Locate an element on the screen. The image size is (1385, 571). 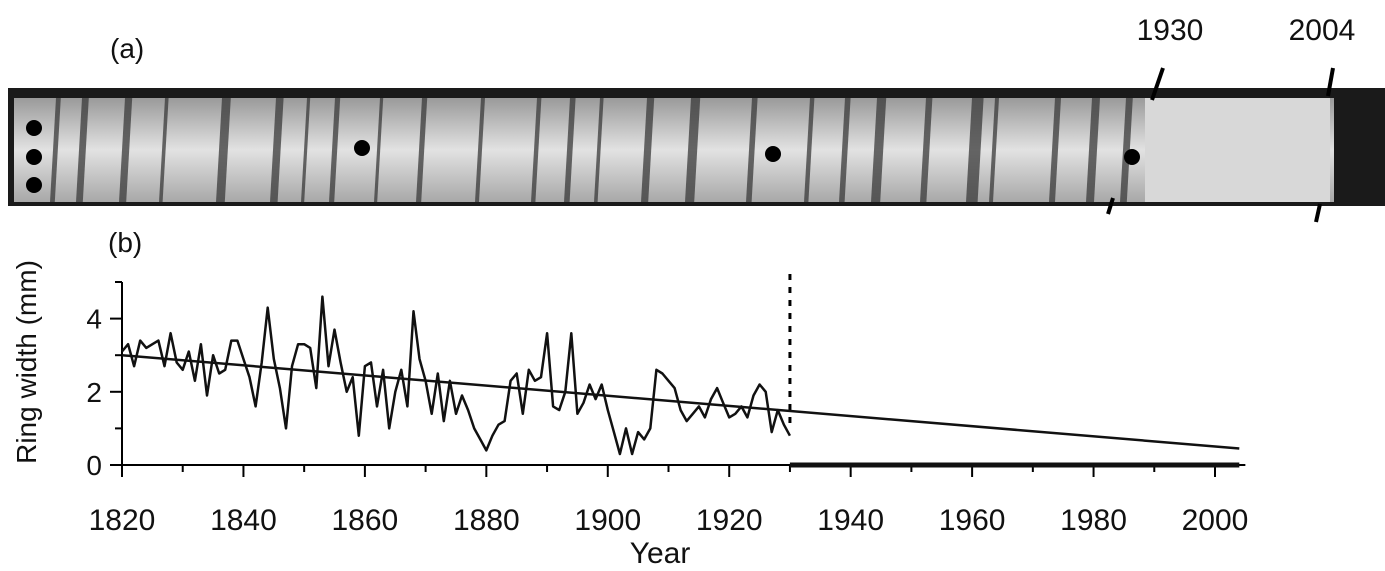
panel-label: (b) is located at coordinates (125, 242).